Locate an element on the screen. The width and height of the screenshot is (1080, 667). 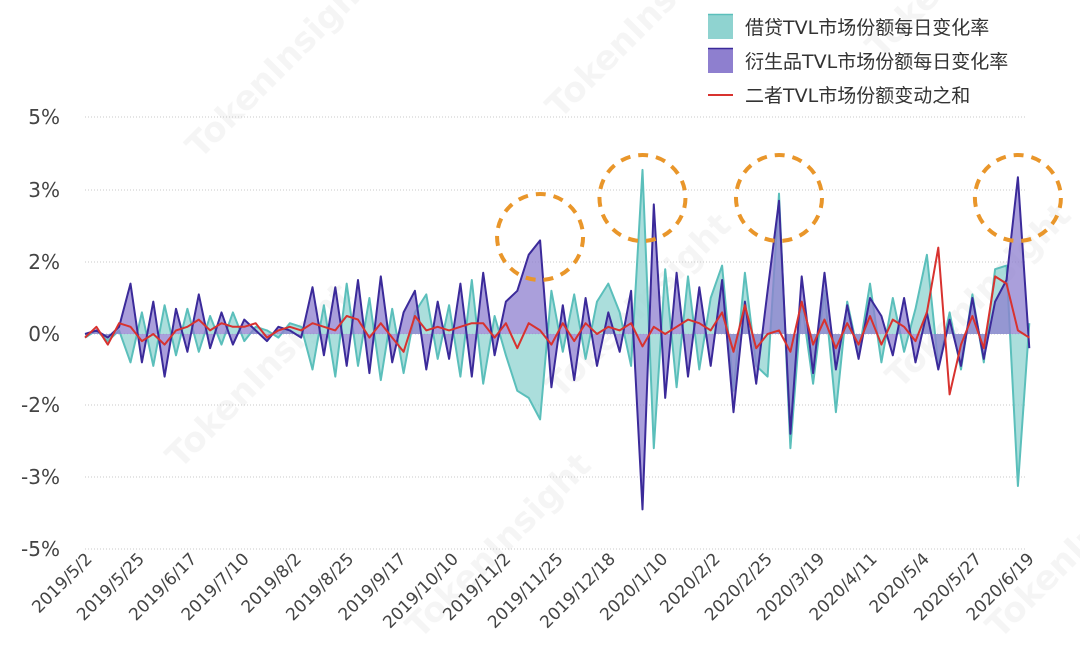
annotations is located at coordinates (779, 217).